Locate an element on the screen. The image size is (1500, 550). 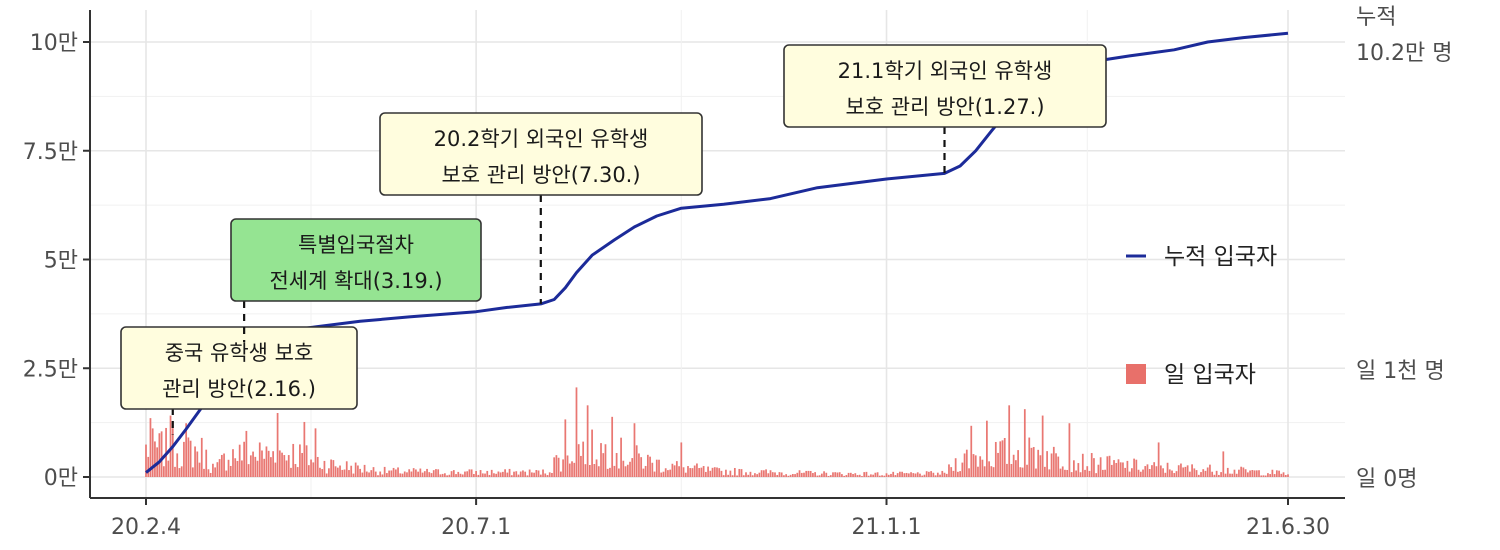
legend-label-daily: 일 입국자 is located at coordinates (1210, 375).